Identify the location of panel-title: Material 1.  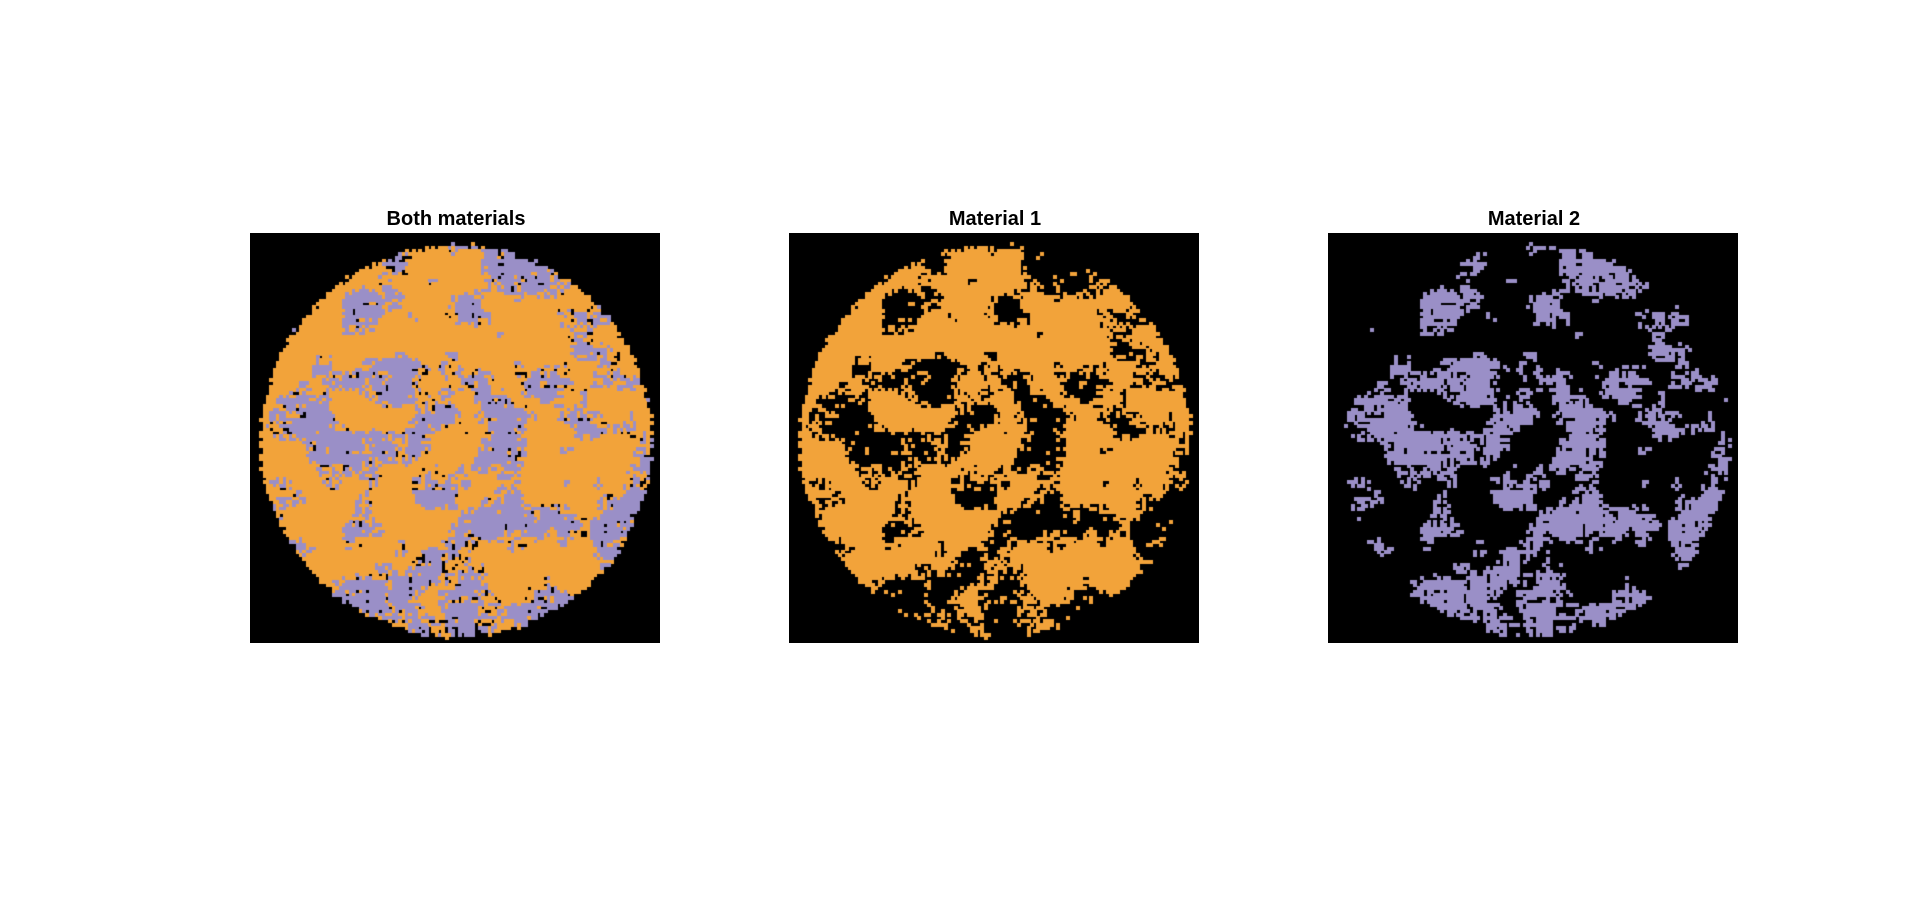
(995, 219).